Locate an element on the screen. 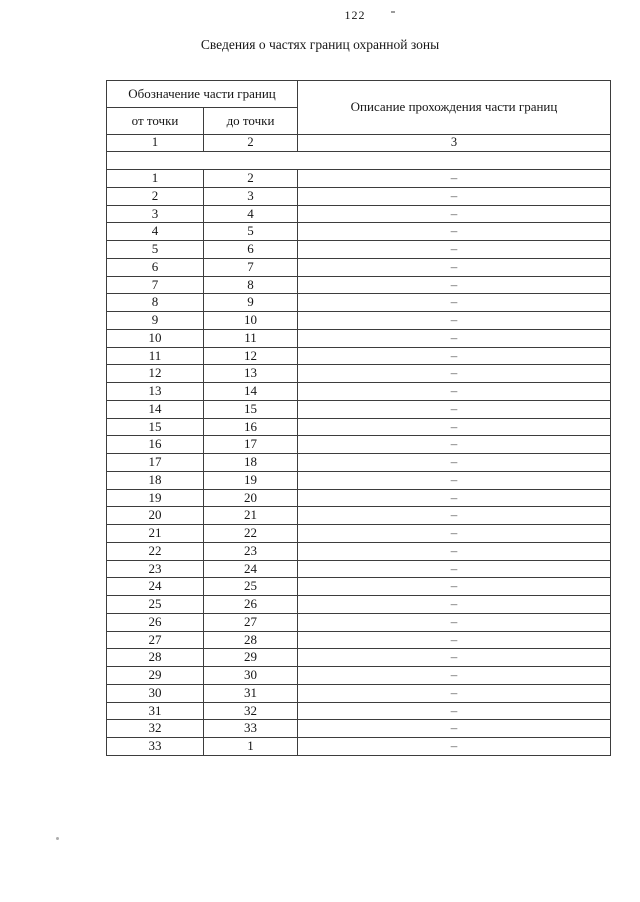  cell-to-point: 28 is located at coordinates (250, 640).